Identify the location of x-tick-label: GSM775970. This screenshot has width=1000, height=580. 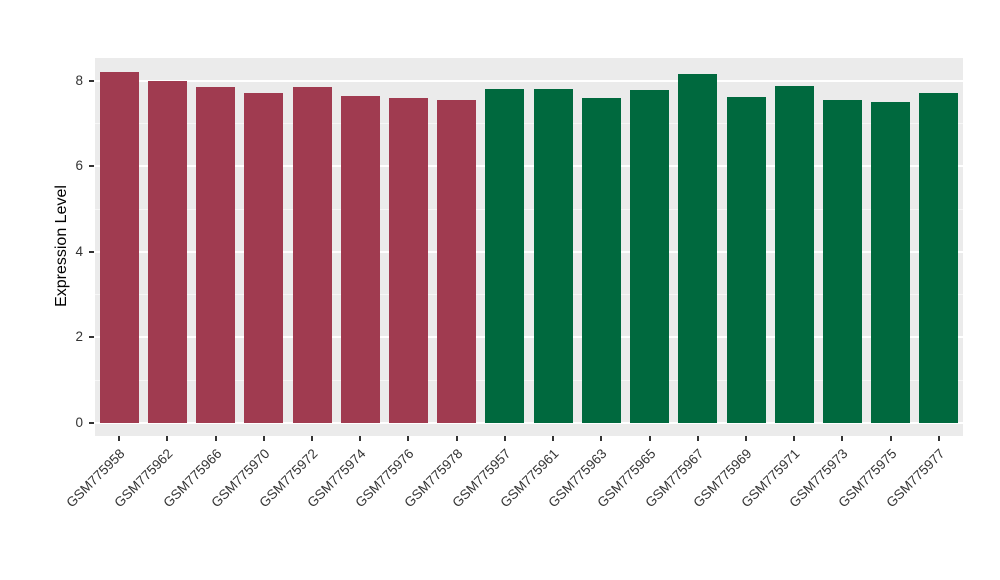
(240, 478).